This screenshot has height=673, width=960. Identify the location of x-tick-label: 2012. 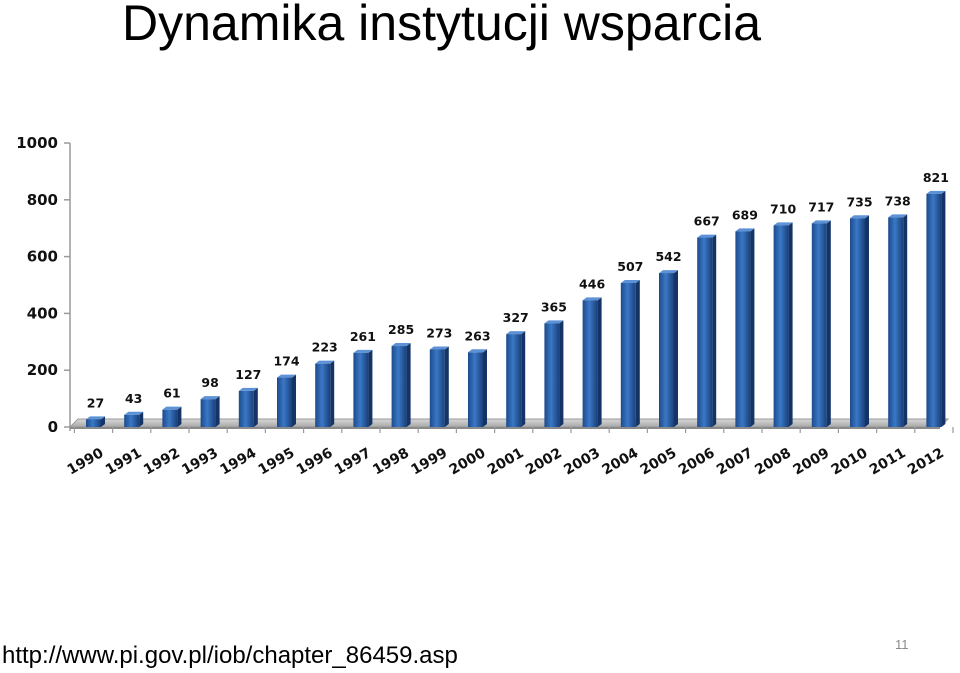
(926, 461).